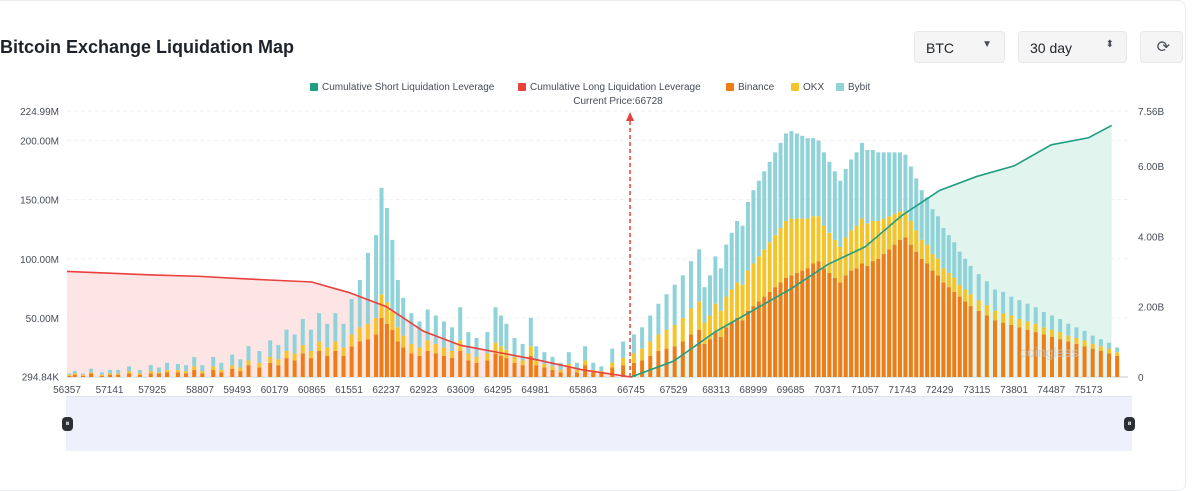 The image size is (1200, 491). I want to click on range-select: 30 day ⬍, so click(1072, 47).